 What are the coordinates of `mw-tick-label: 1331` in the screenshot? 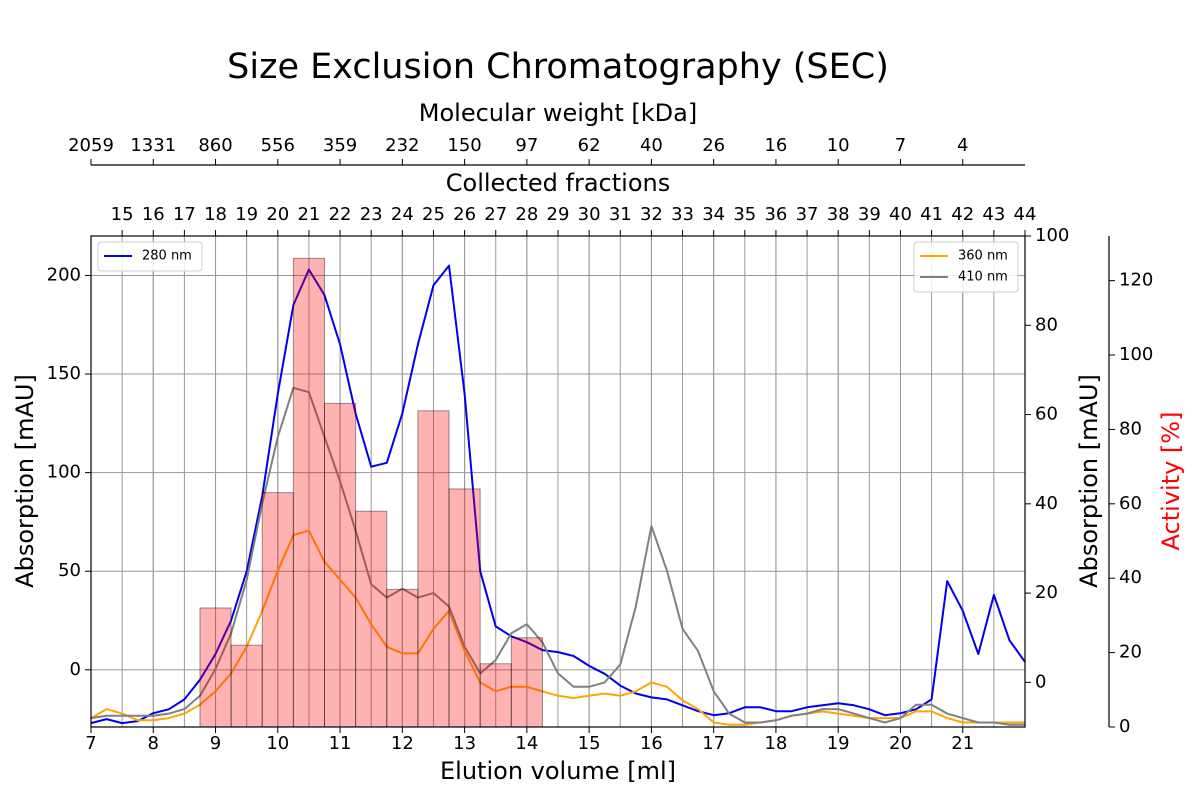 It's located at (153, 145).